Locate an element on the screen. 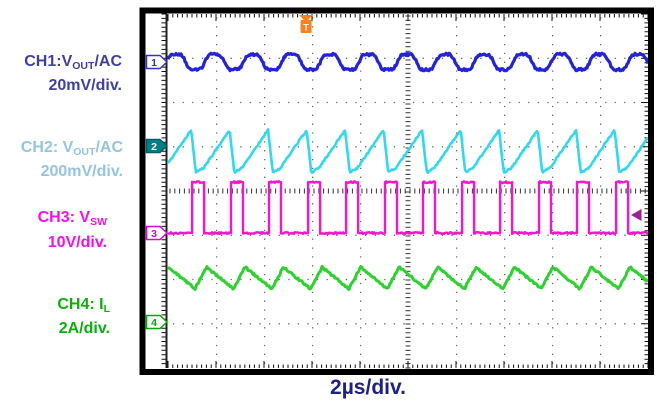 The width and height of the screenshot is (657, 402). timebase-label: 2µs/div. is located at coordinates (368, 387).